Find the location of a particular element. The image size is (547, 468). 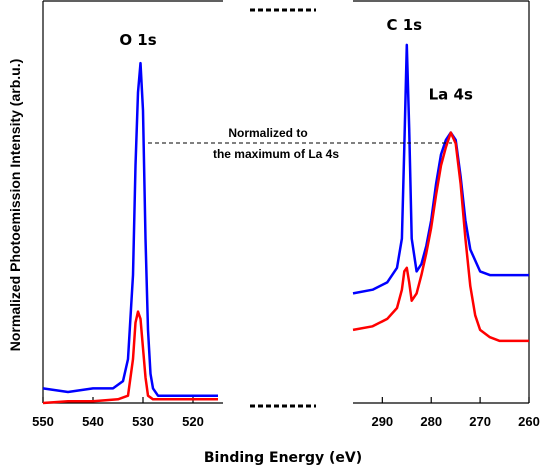

x-tick-label-right-280: 280 is located at coordinates (431, 421).